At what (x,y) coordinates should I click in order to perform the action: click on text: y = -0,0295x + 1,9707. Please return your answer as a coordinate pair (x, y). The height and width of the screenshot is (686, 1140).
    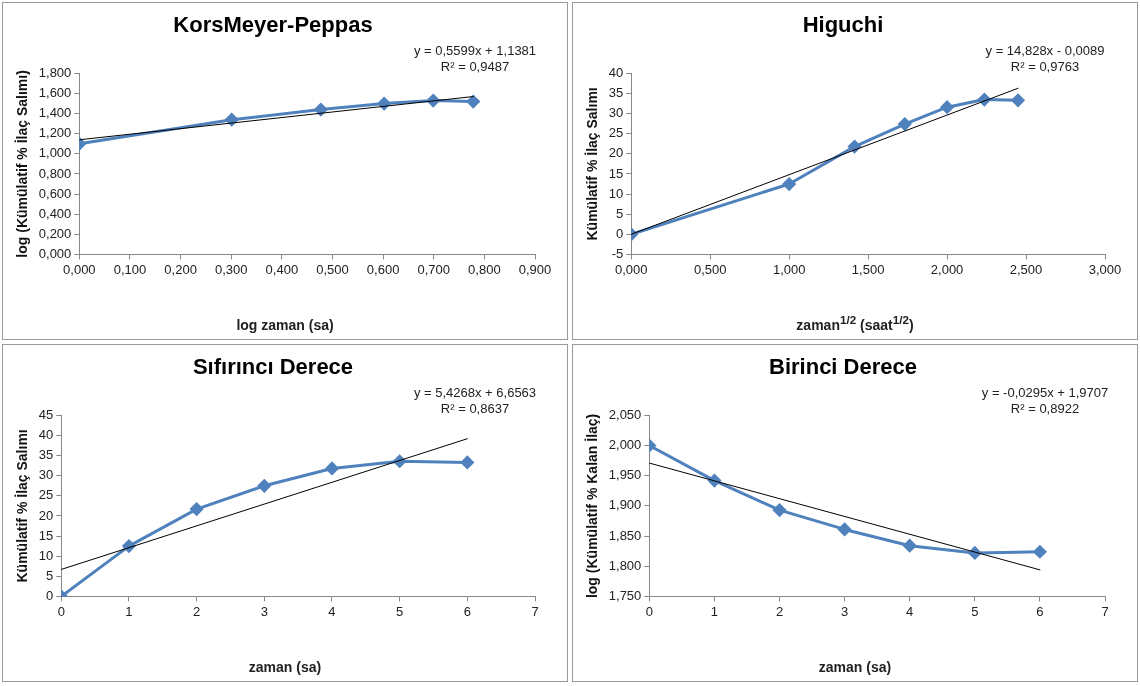
    Looking at the image, I should click on (1045, 392).